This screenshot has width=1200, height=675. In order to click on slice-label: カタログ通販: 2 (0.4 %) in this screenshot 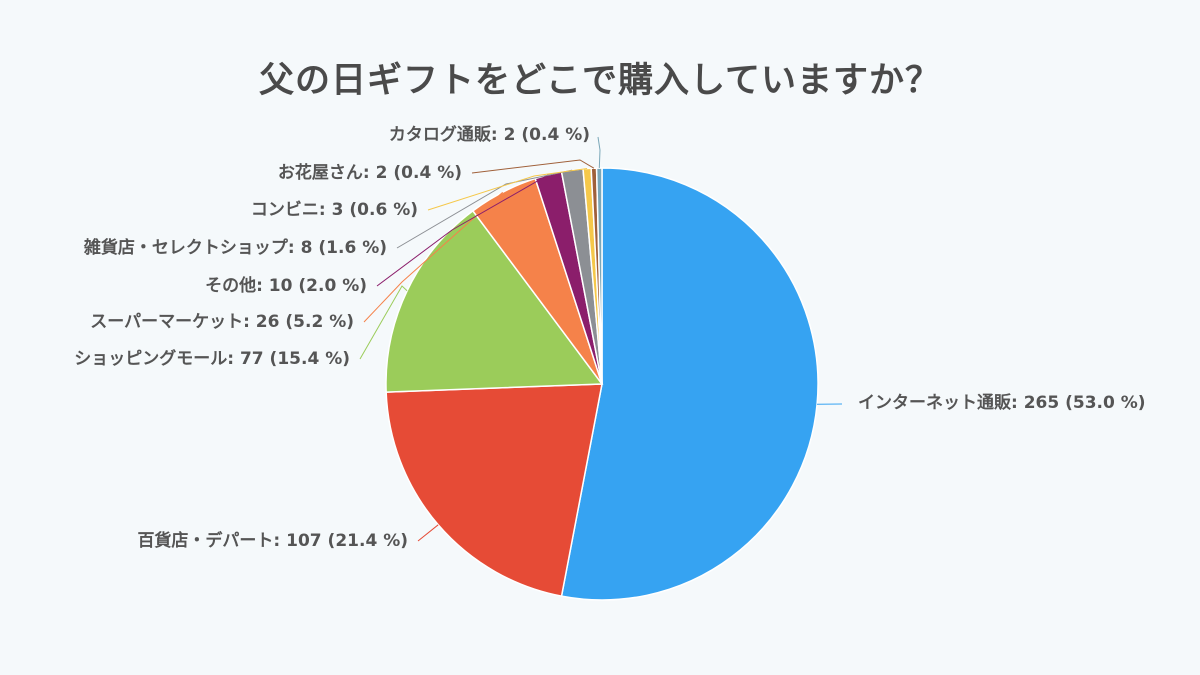, I will do `click(489, 134)`.